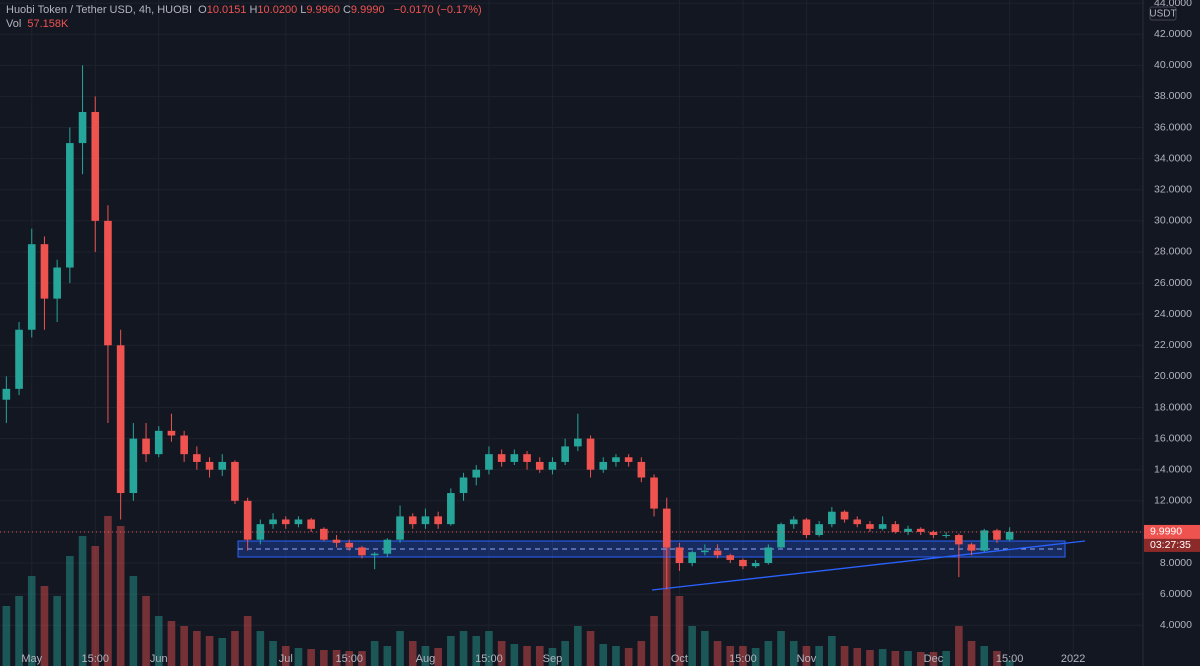 The image size is (1200, 666). I want to click on y-tick-label: 20.0000, so click(1173, 376).